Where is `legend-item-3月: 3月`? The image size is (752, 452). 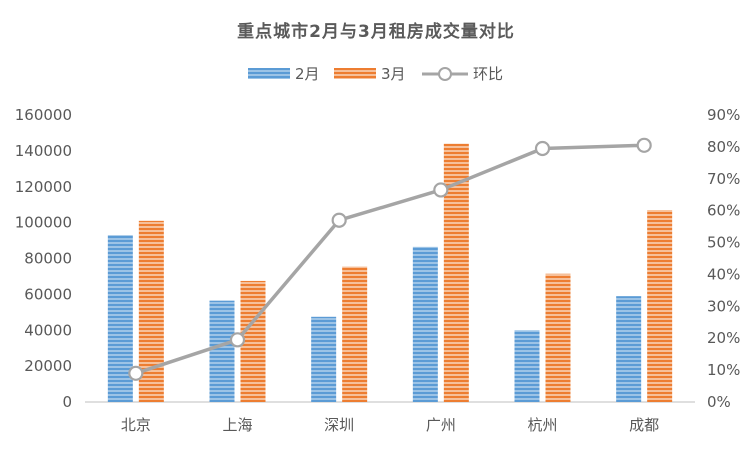 legend-item-3月: 3月 is located at coordinates (370, 74).